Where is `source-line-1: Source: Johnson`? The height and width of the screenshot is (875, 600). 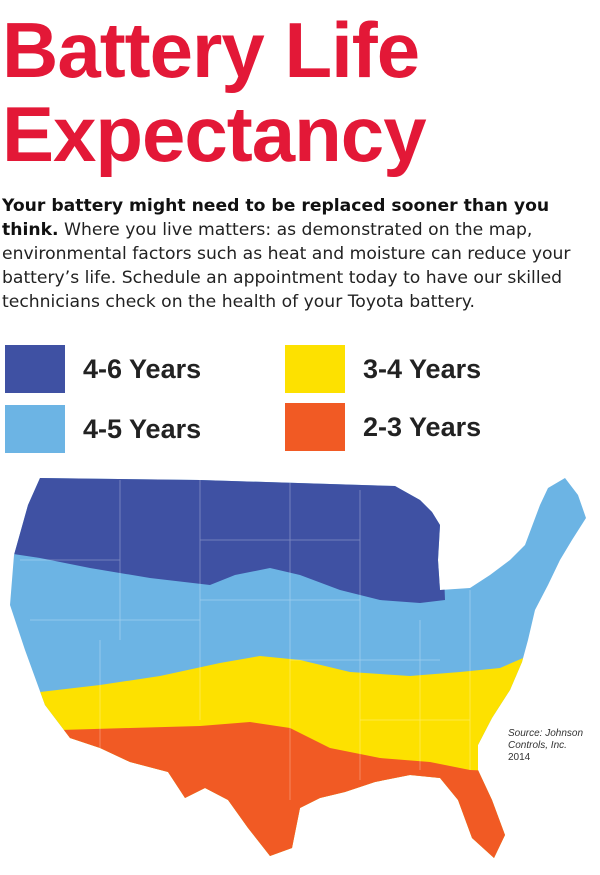 source-line-1: Source: Johnson is located at coordinates (546, 733).